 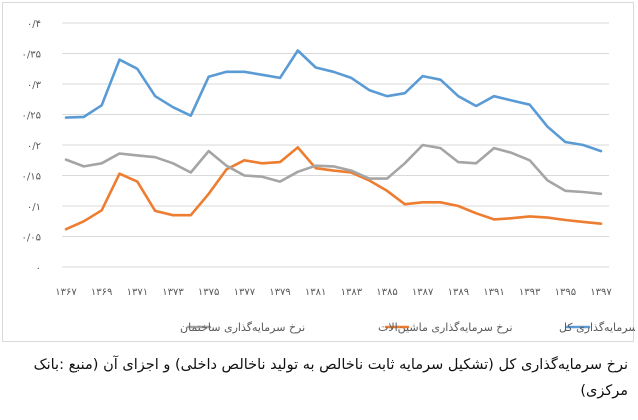 What do you see at coordinates (530, 292) in the screenshot?
I see `x-tick-label: ۱۳۹۳` at bounding box center [530, 292].